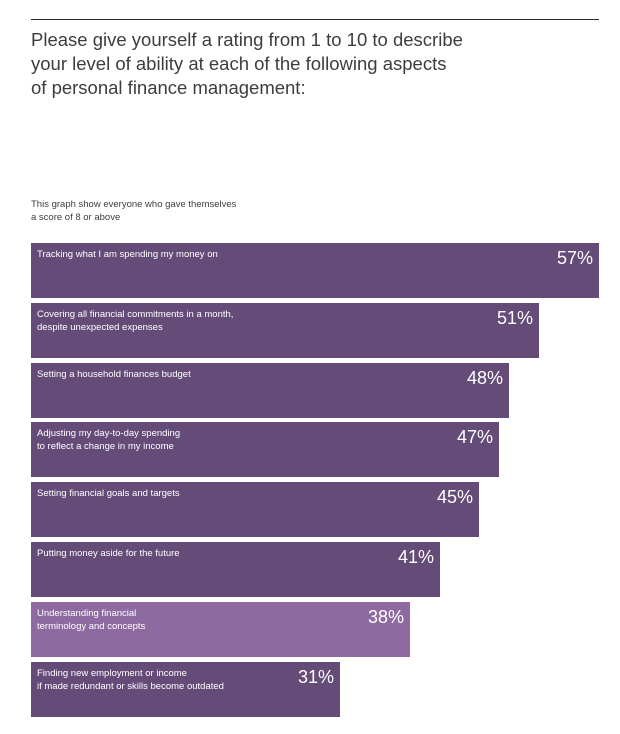  Describe the element at coordinates (385, 616) in the screenshot. I see `bar-value-label: 38%` at that location.